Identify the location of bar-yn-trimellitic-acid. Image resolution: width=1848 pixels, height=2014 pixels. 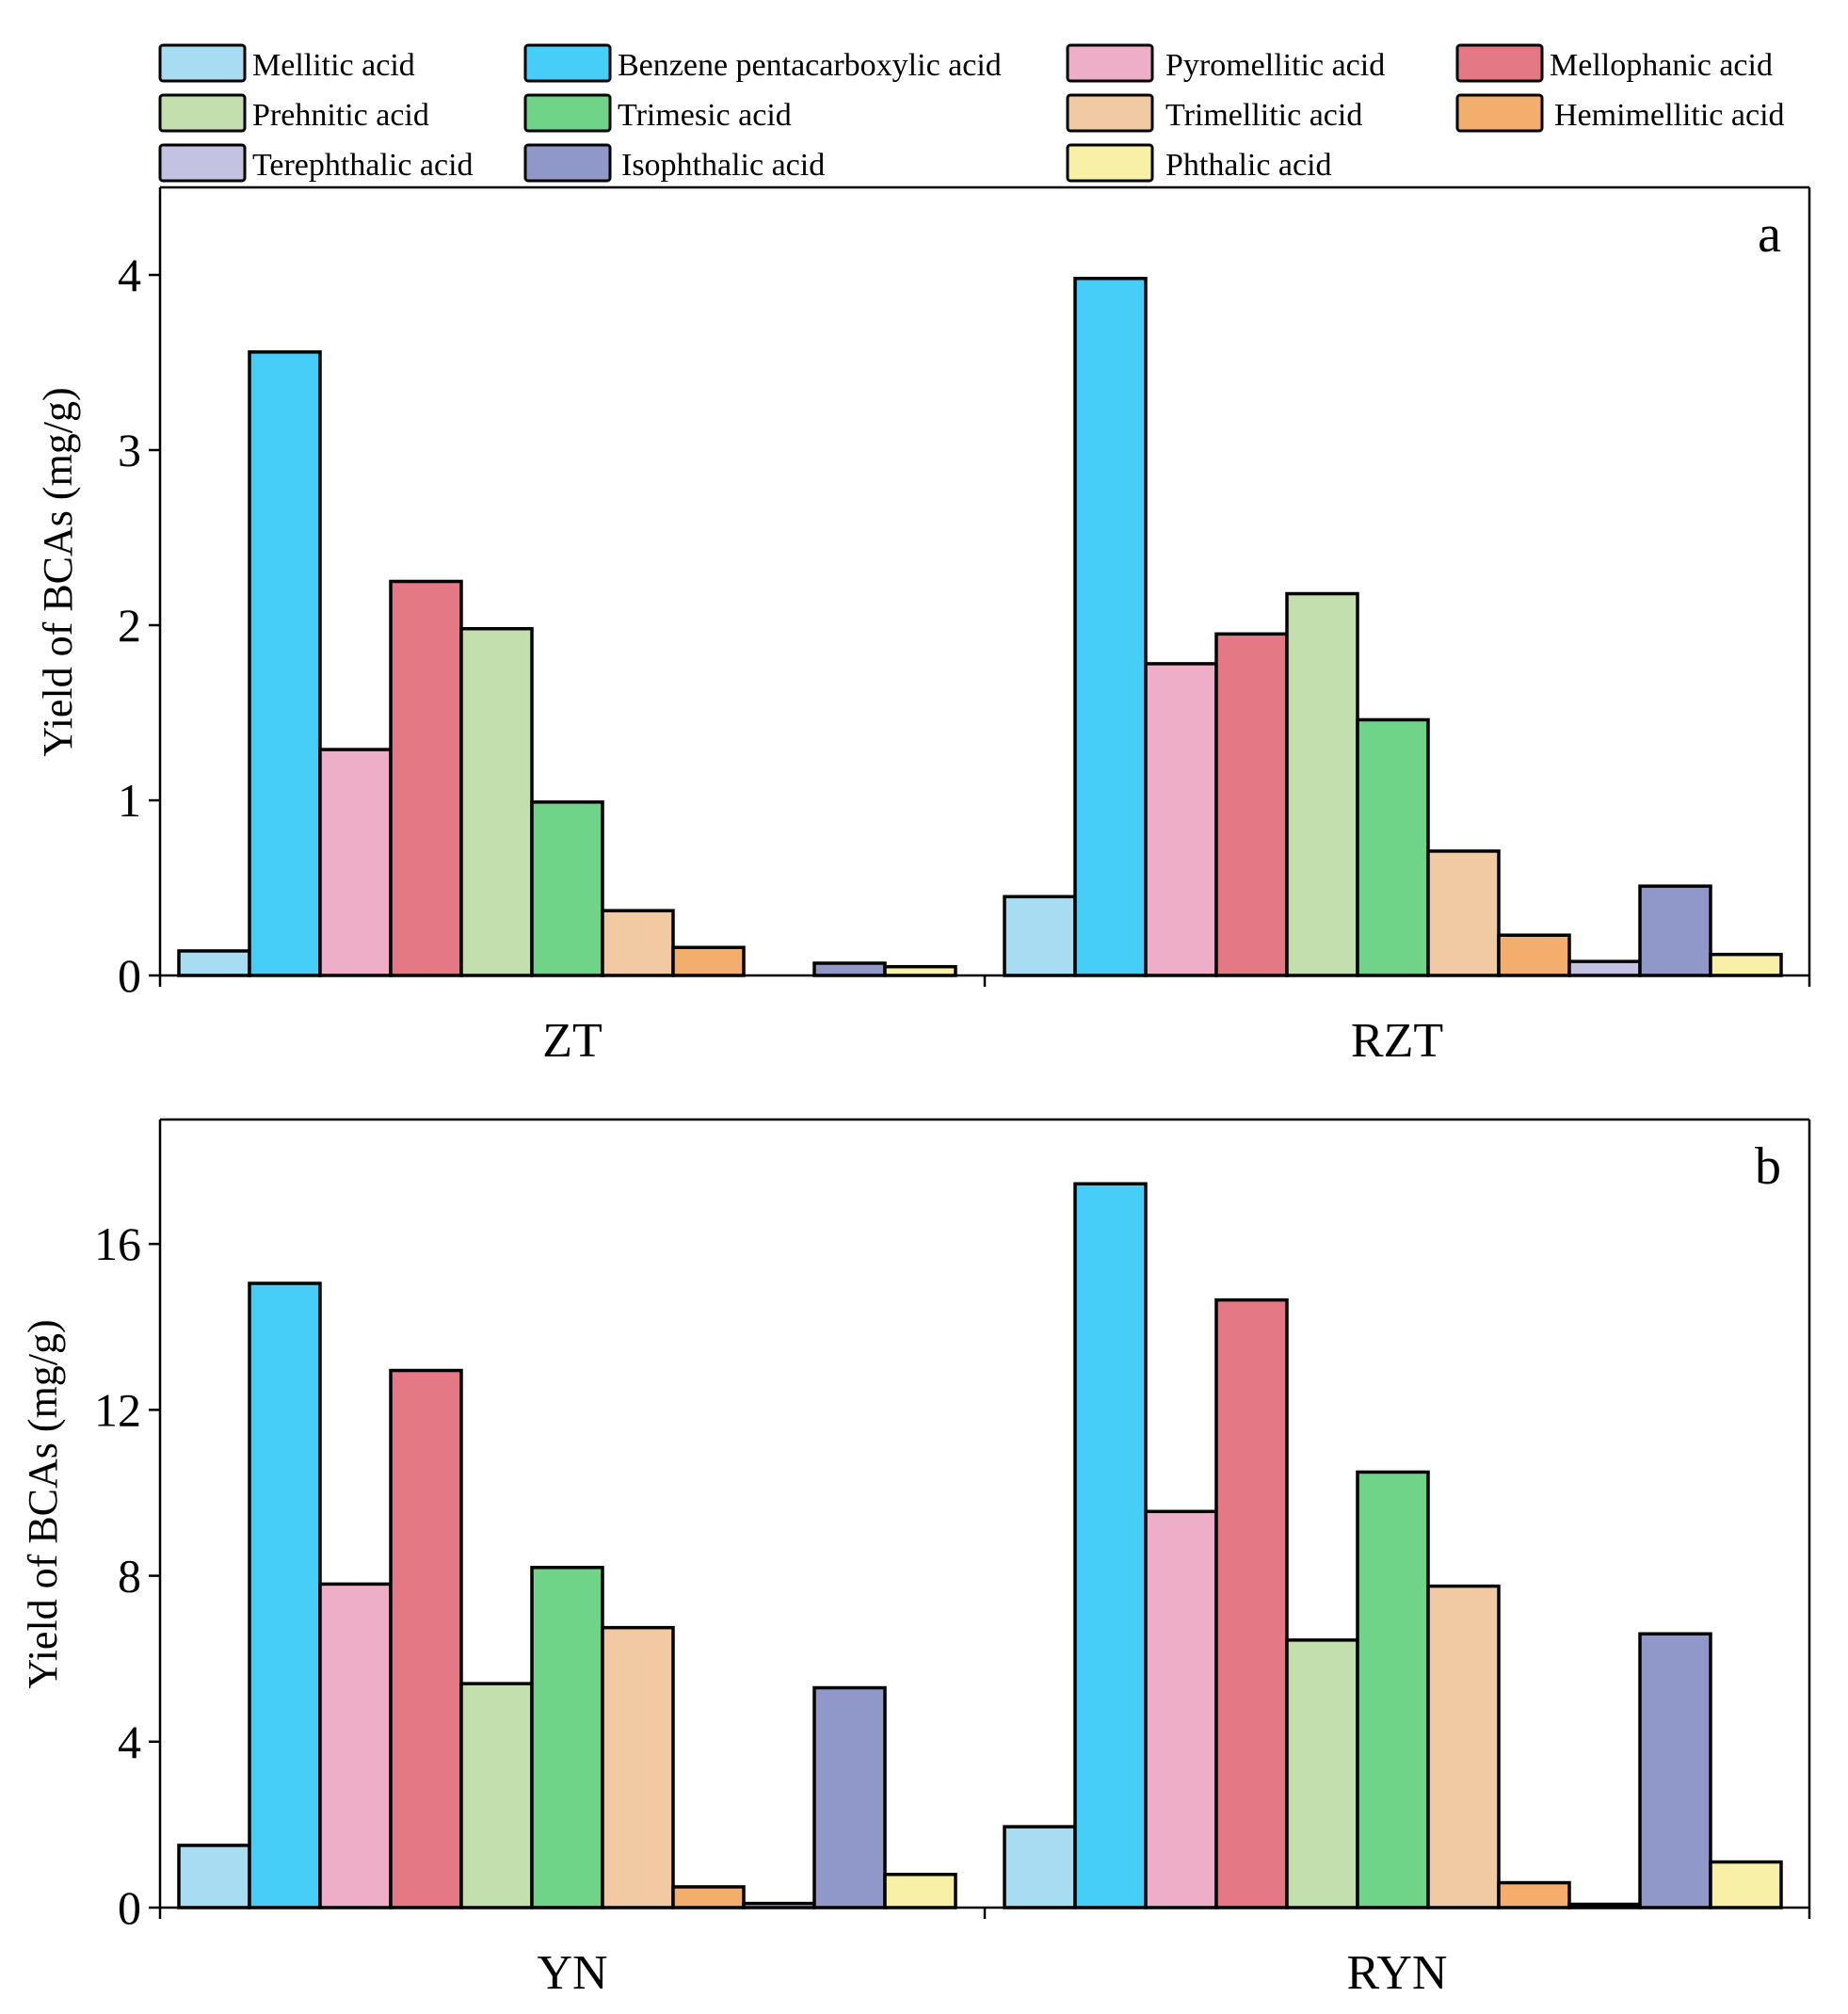
(638, 1767).